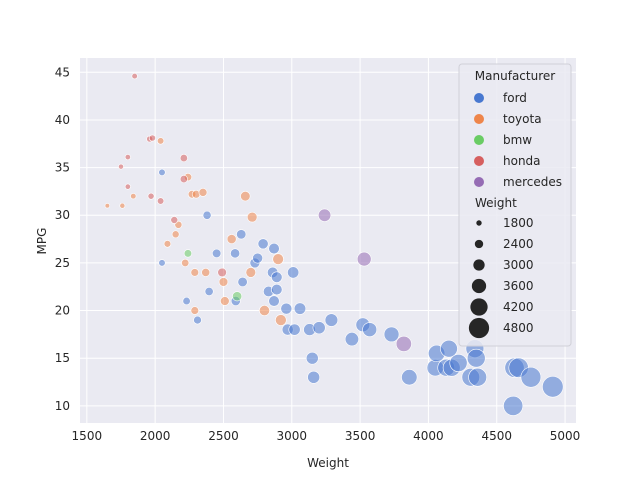  I want to click on y-tick-label: 10, so click(62, 406).